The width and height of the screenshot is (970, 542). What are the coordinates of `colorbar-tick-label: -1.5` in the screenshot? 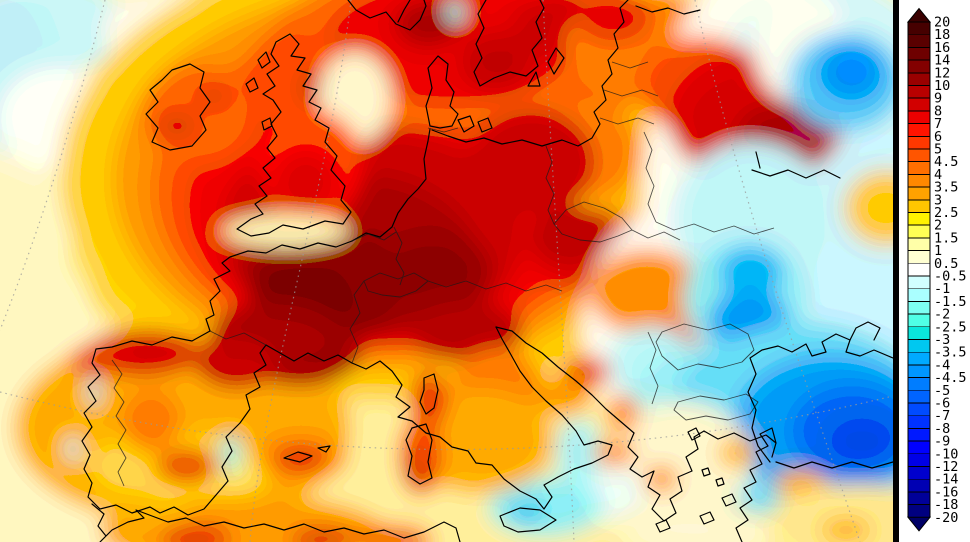 It's located at (950, 302).